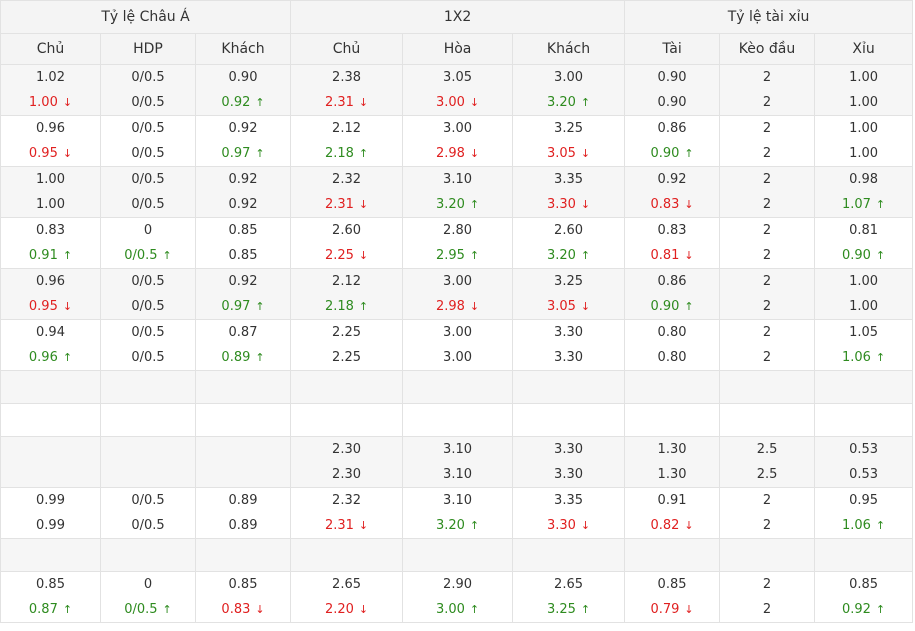 This screenshot has height=631, width=915. I want to click on odds-cell: 2.38 2.31 ↓, so click(347, 90).